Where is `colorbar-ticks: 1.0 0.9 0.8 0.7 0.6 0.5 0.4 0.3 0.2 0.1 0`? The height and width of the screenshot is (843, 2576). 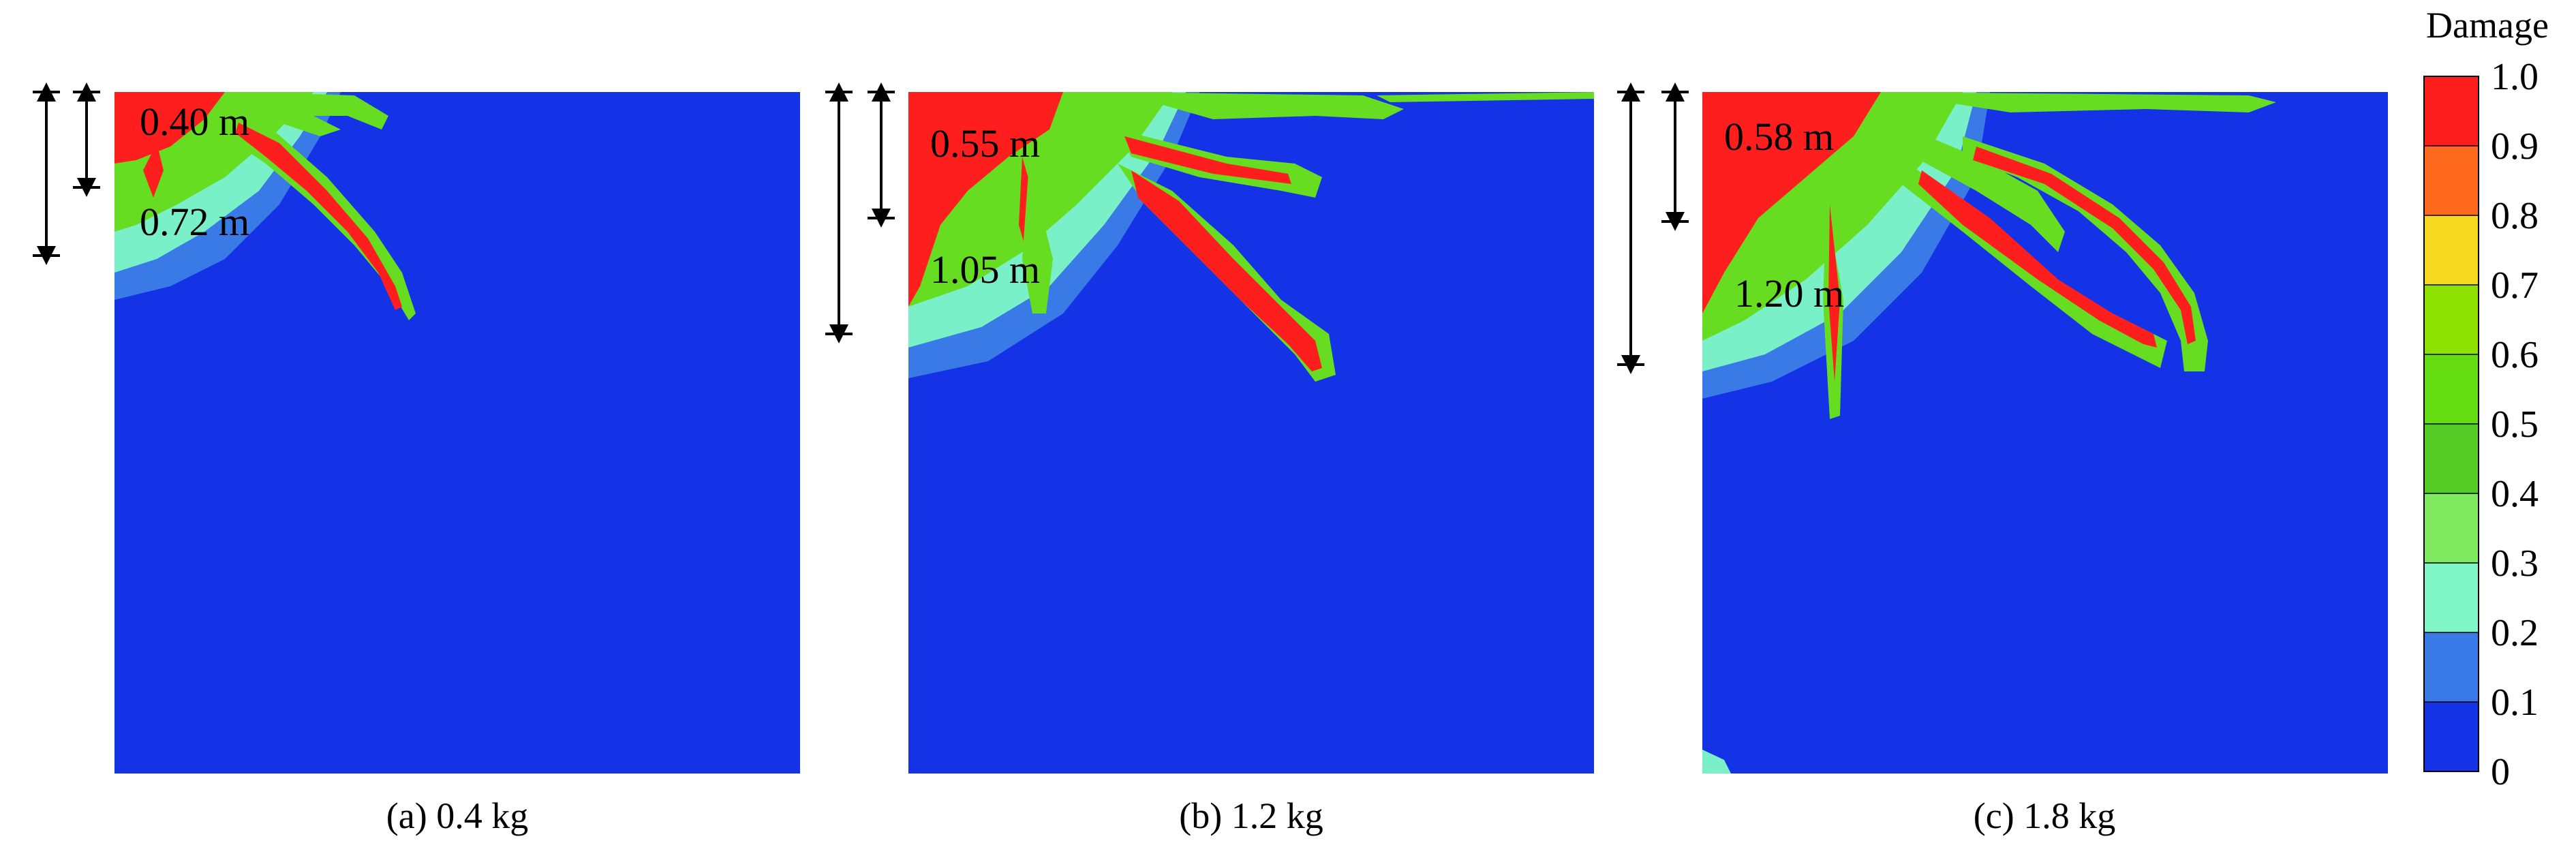
colorbar-ticks: 1.0 0.9 0.8 0.7 0.6 0.5 0.4 0.3 0.2 0.1 0 is located at coordinates (2515, 424).